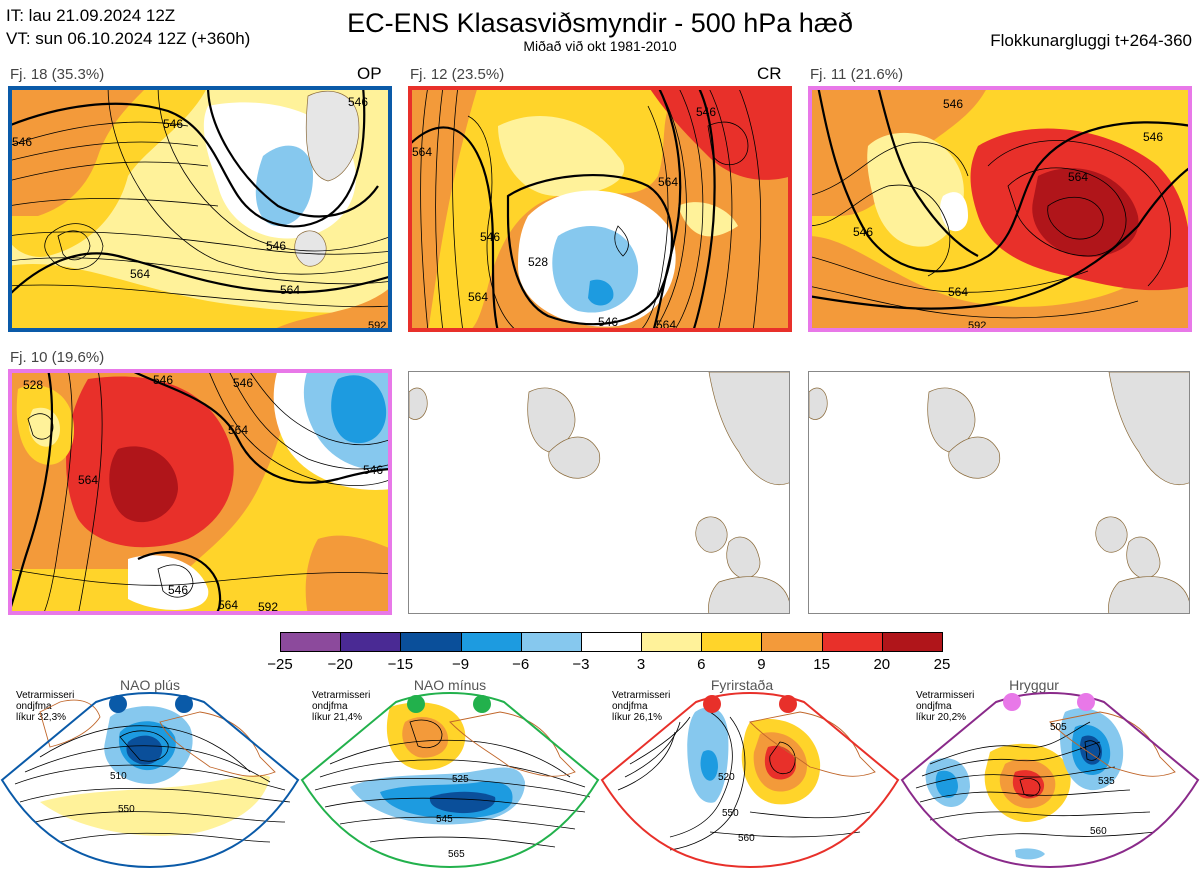 The image size is (1200, 871). I want to click on contour-label: 505, so click(1058, 727).